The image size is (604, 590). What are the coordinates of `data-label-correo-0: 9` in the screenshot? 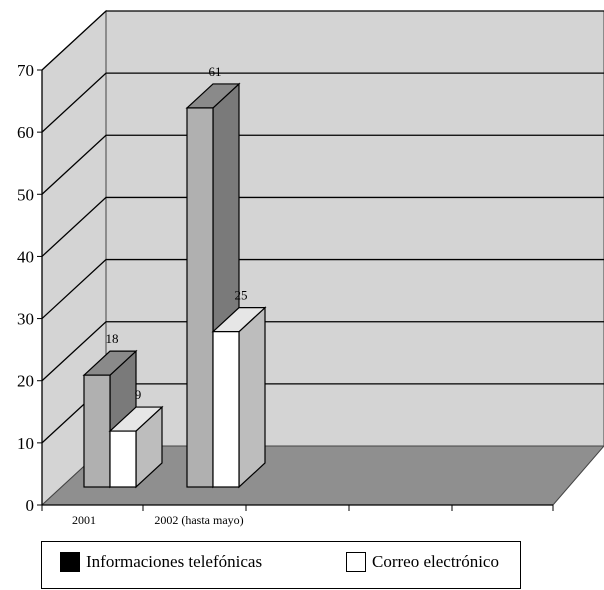 It's located at (138, 394).